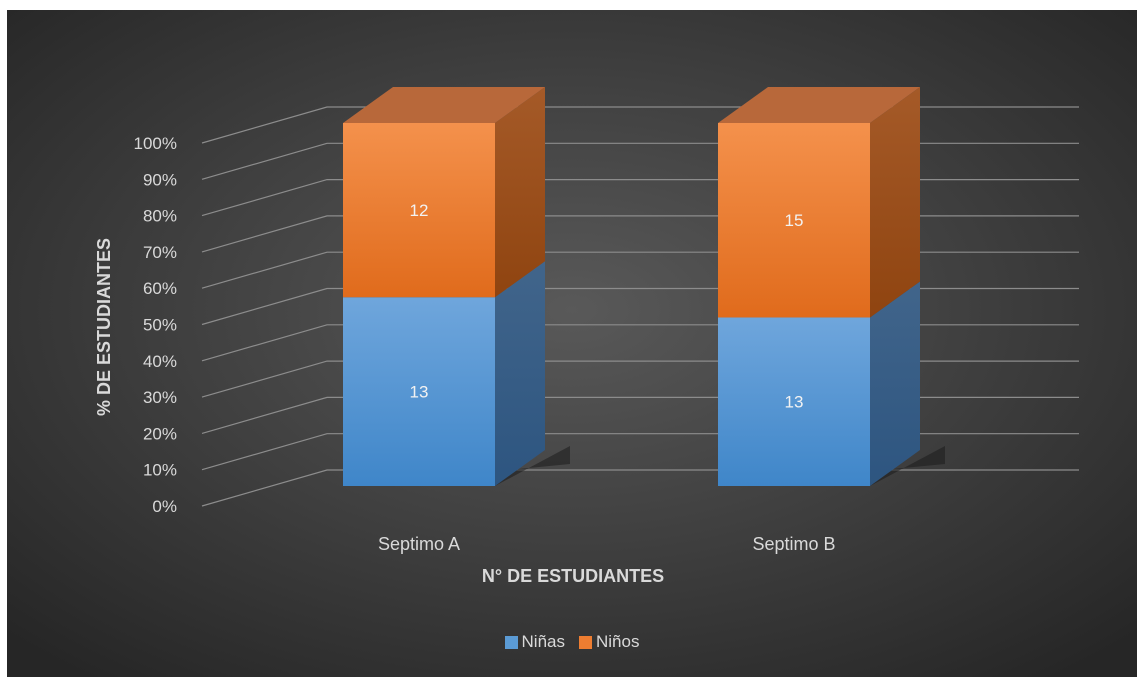  I want to click on x-axis-ticks: Septimo A Septimo B, so click(607, 544).